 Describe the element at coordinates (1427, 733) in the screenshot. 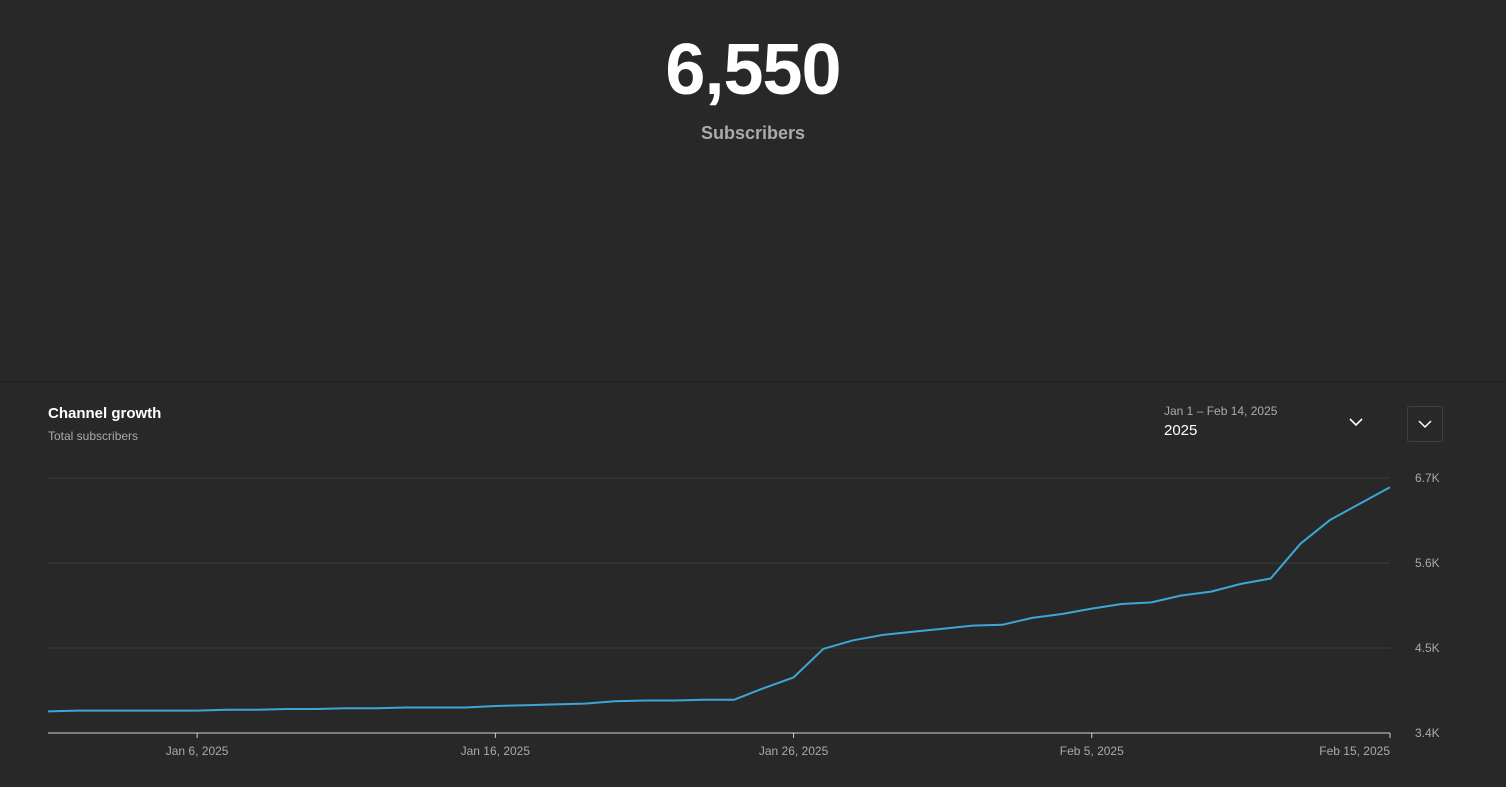

I see `y-tick-label: 3.4K` at that location.